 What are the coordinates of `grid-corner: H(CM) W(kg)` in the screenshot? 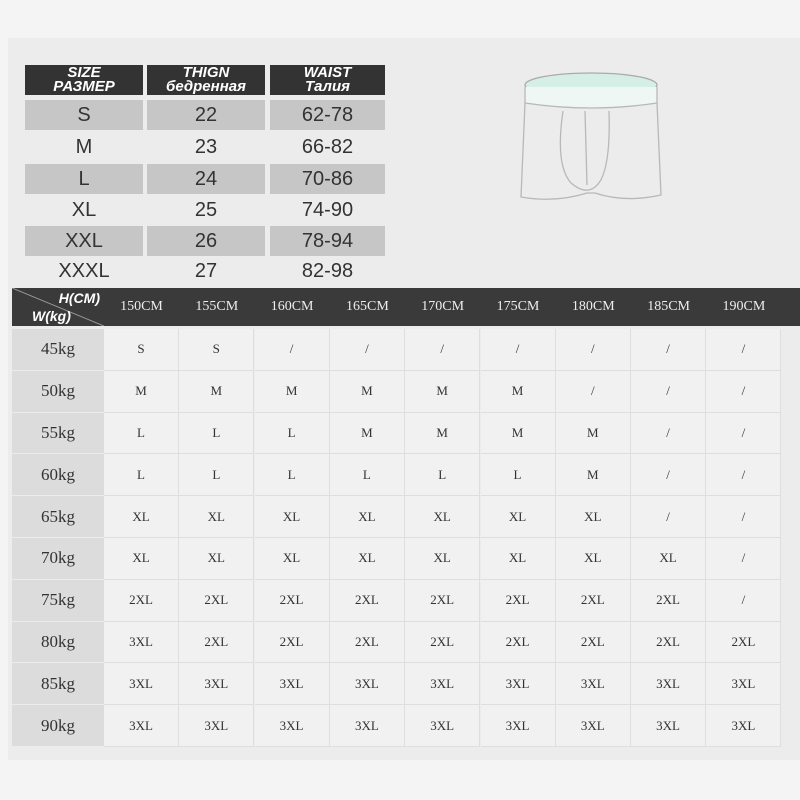 It's located at (58, 307).